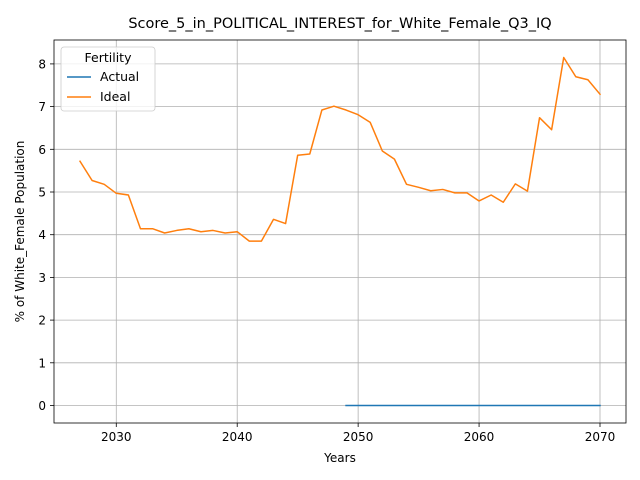  I want to click on x-axis-label: Years, so click(339, 458).